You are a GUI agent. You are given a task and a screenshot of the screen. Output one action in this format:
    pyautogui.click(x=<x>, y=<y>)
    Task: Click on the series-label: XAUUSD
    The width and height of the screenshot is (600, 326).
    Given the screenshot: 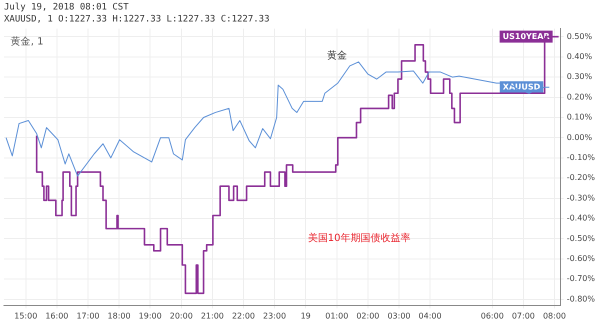 What is the action you would take?
    pyautogui.click(x=521, y=87)
    